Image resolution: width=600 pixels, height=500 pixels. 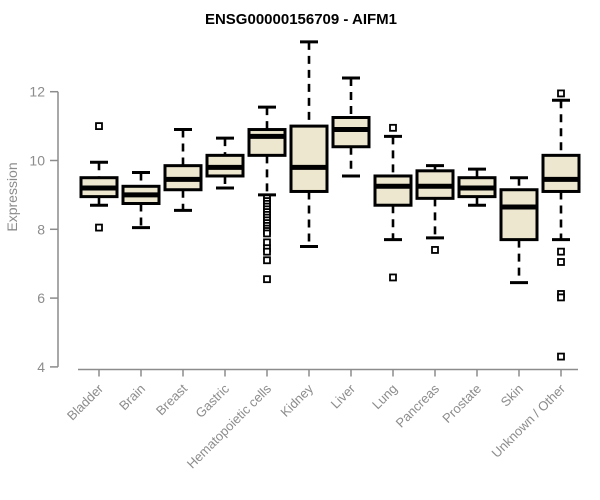 I want to click on x-tick-label-pancreas: Pancreas, so click(x=418, y=406).